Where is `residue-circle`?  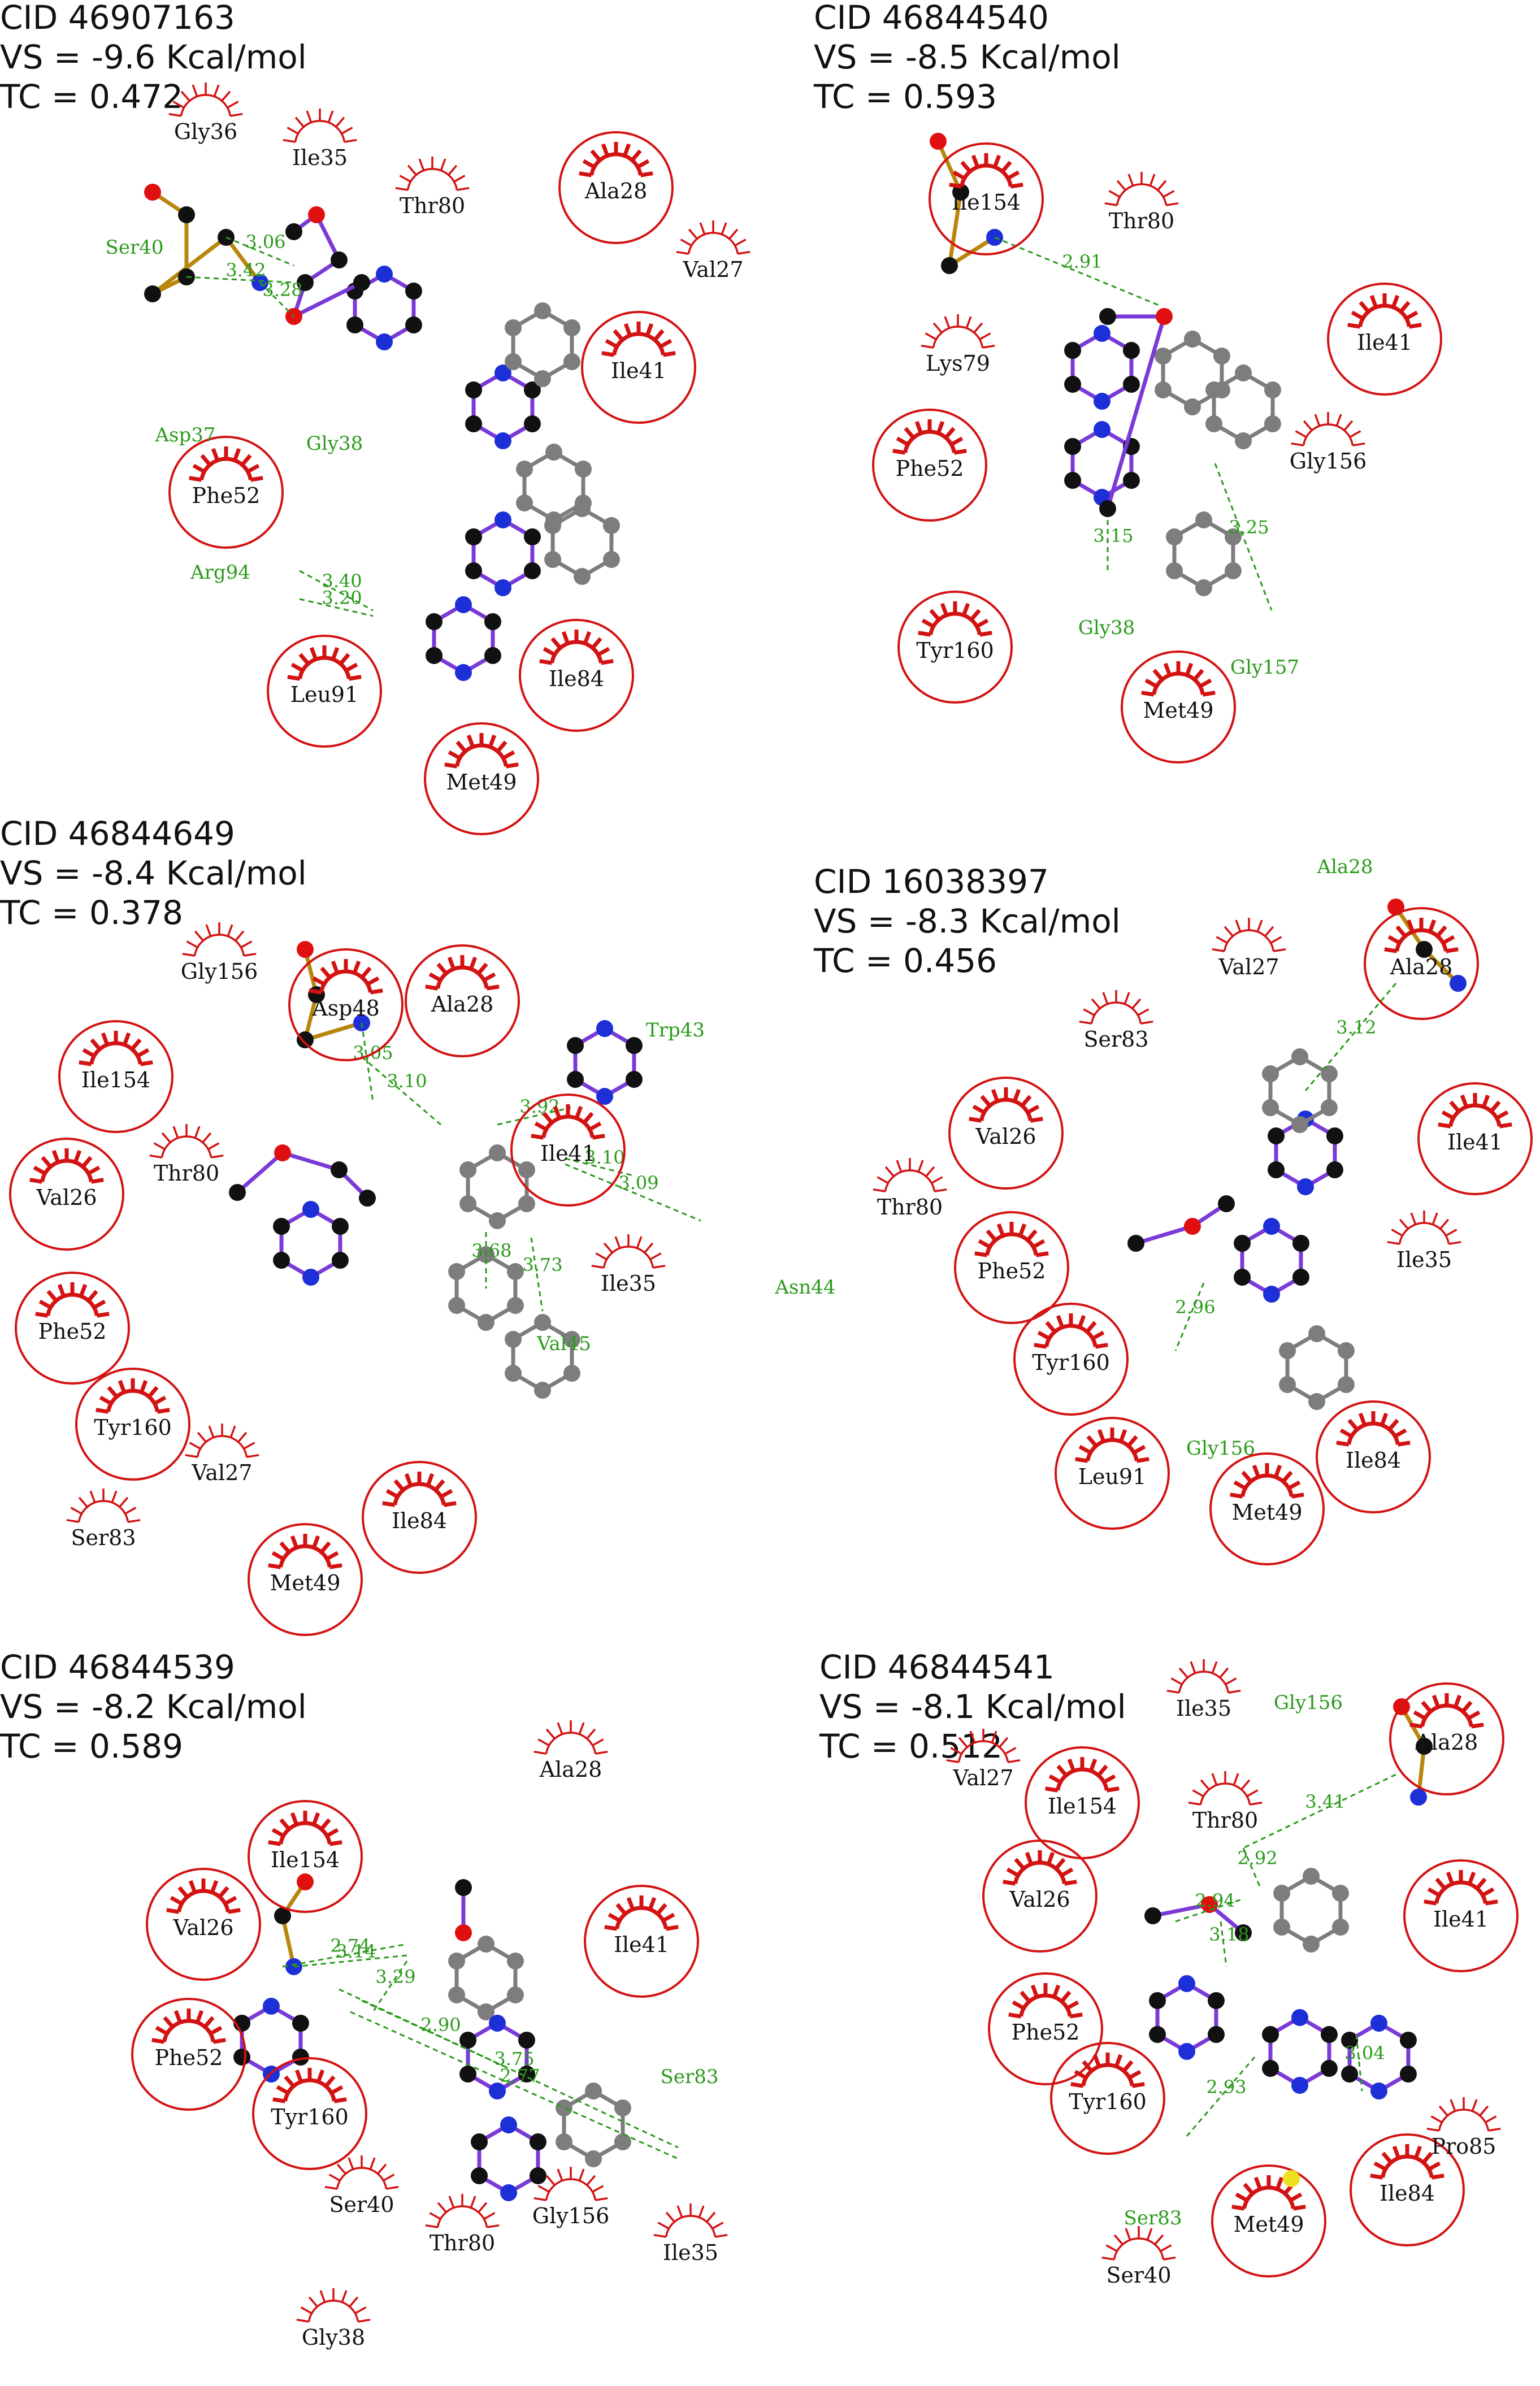 residue-circle is located at coordinates (955, 647).